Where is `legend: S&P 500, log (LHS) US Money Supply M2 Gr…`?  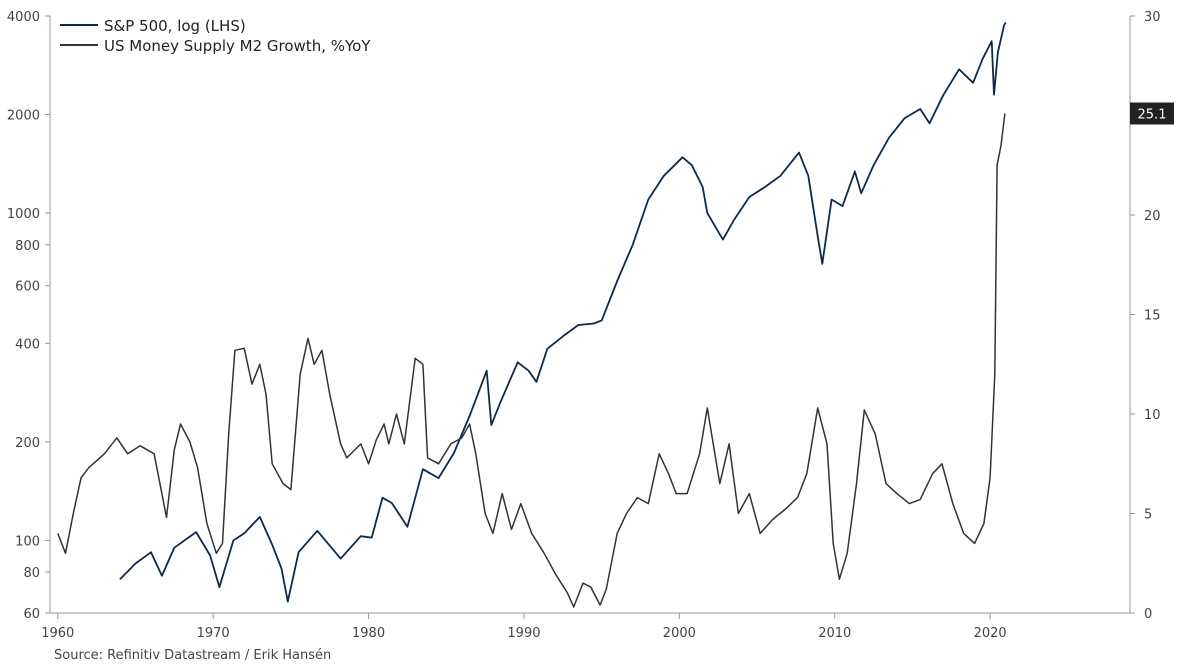
legend: S&P 500, log (LHS) US Money Supply M2 Gr… is located at coordinates (215, 36).